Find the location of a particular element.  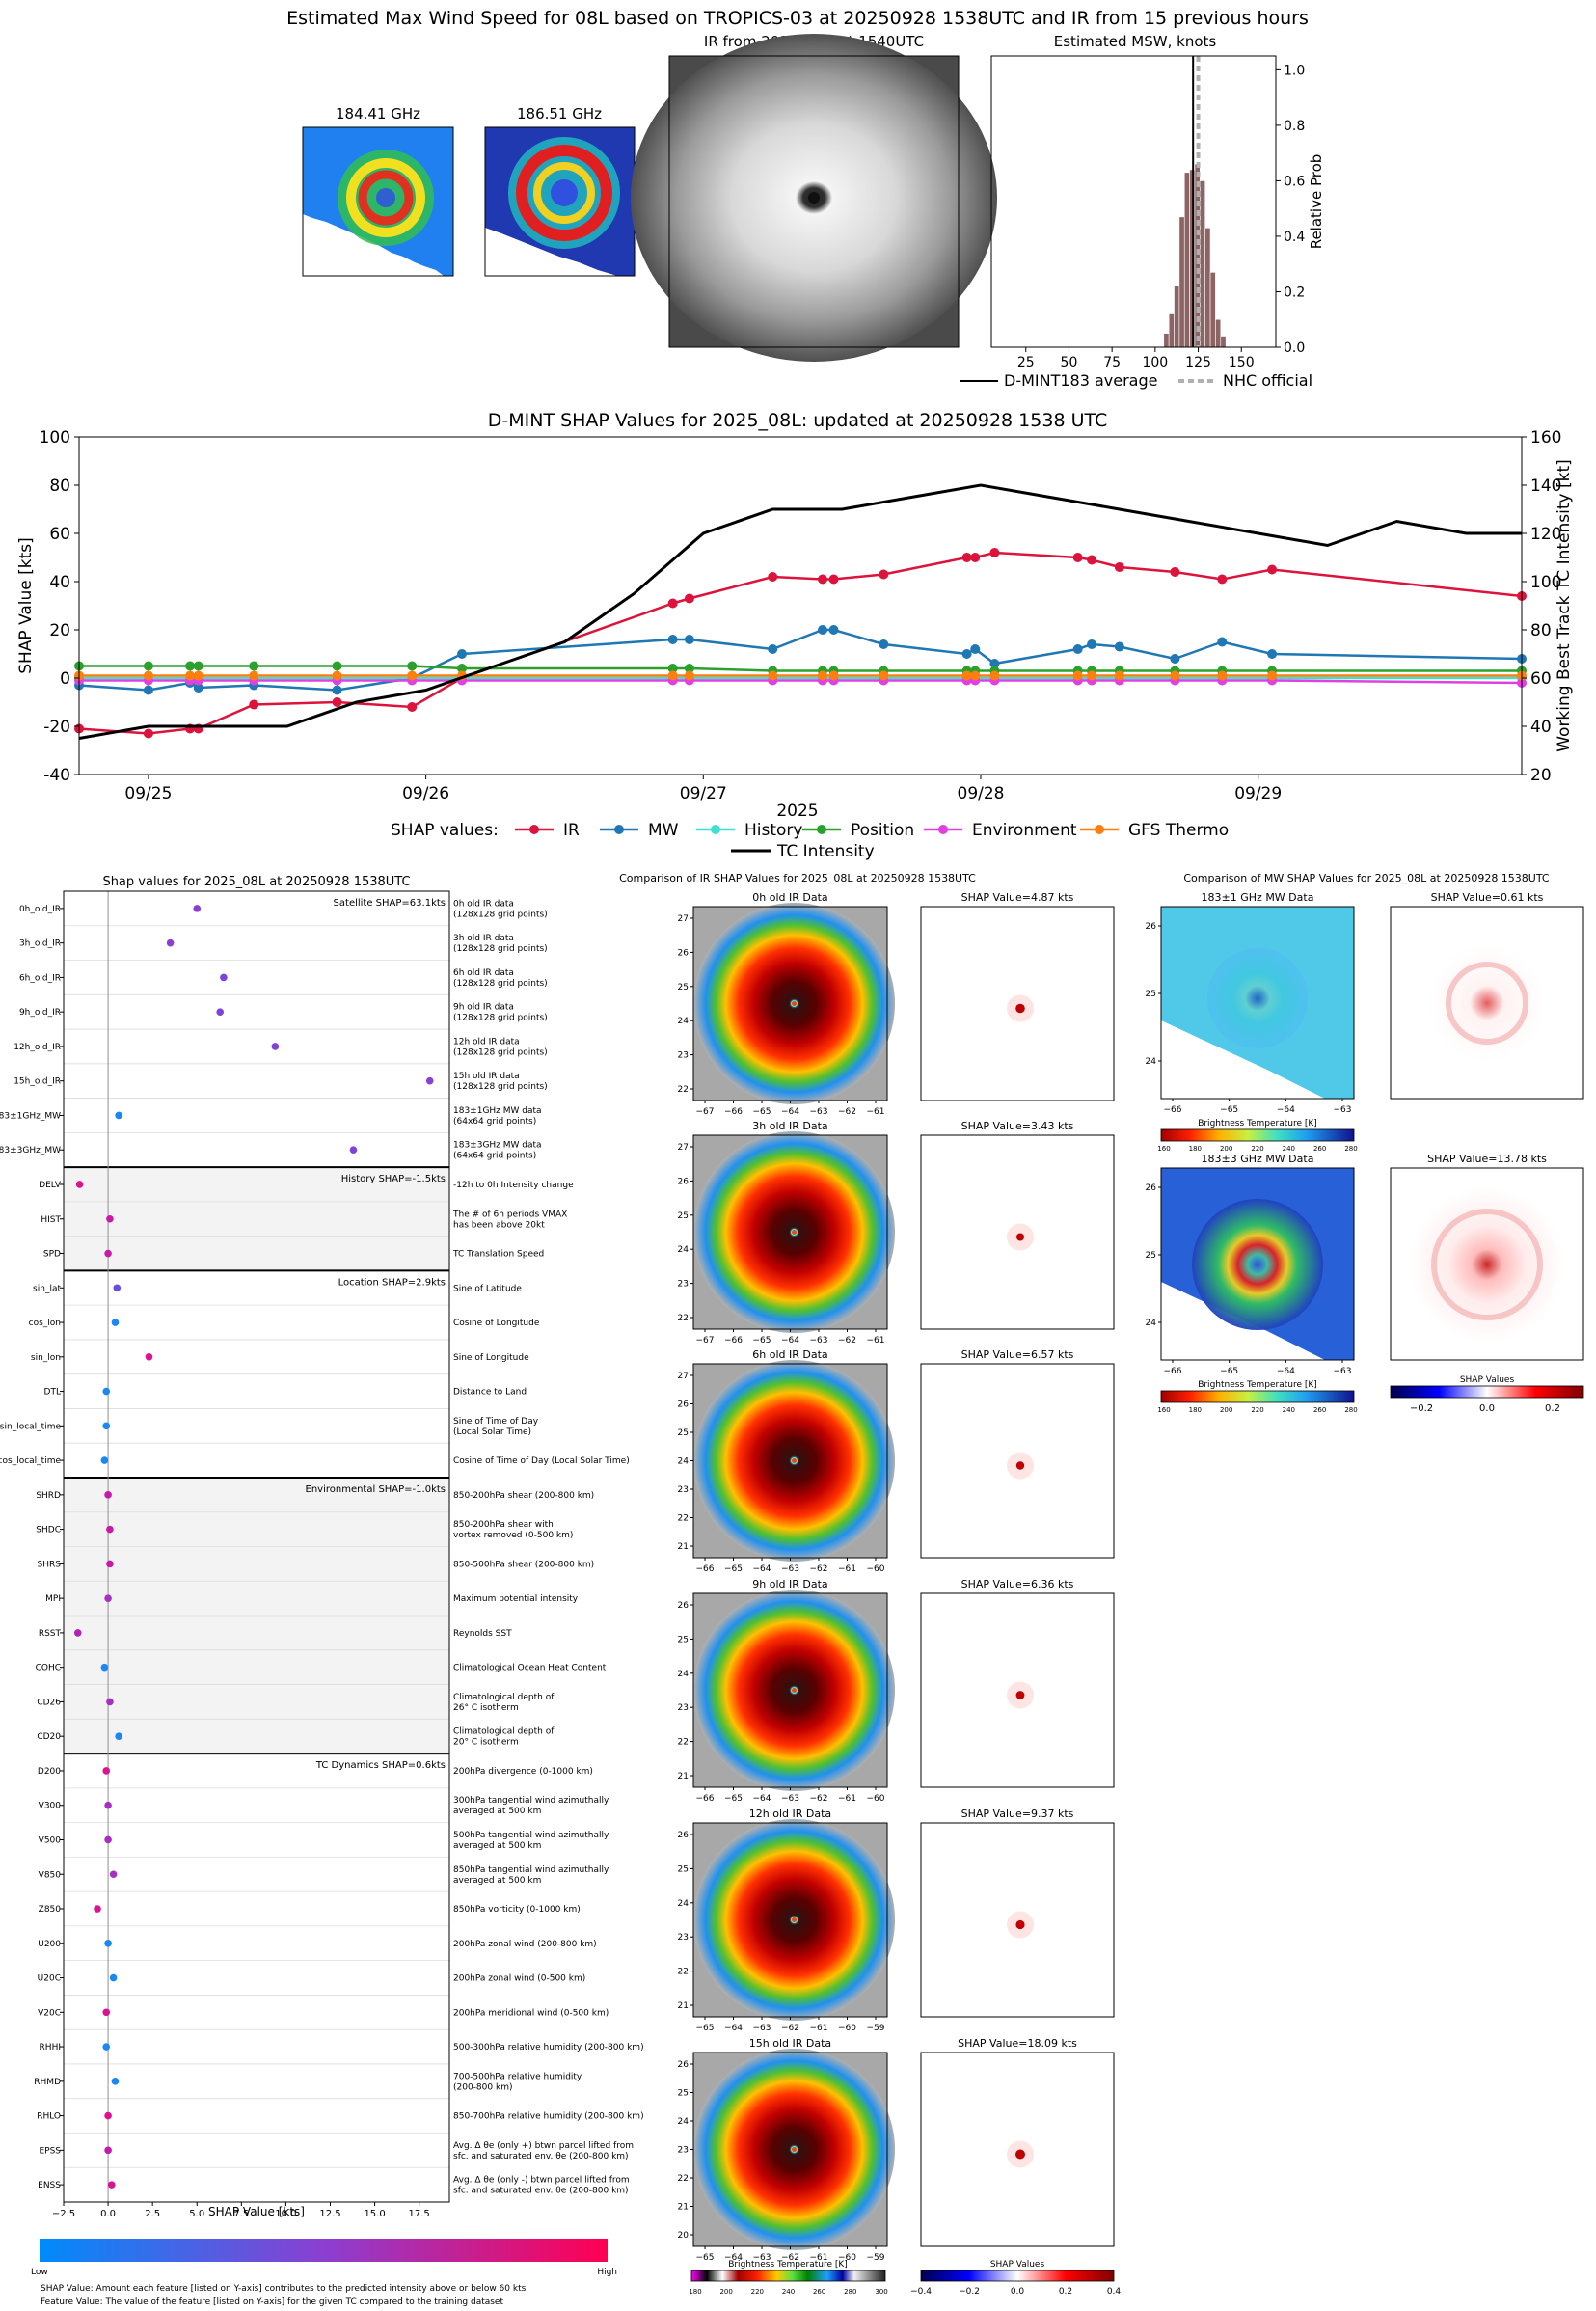

ir-xtick-label: −63 is located at coordinates (819, 1341).